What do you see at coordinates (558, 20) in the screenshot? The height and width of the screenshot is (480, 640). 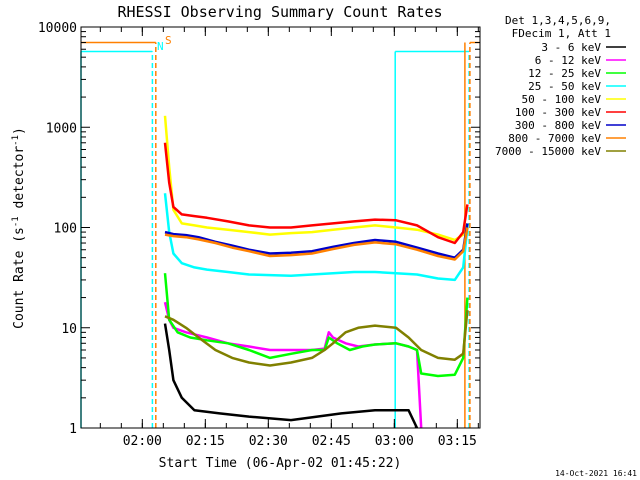 I see `legend-header-line-1: Det 1,3,4,5,6,9,` at bounding box center [558, 20].